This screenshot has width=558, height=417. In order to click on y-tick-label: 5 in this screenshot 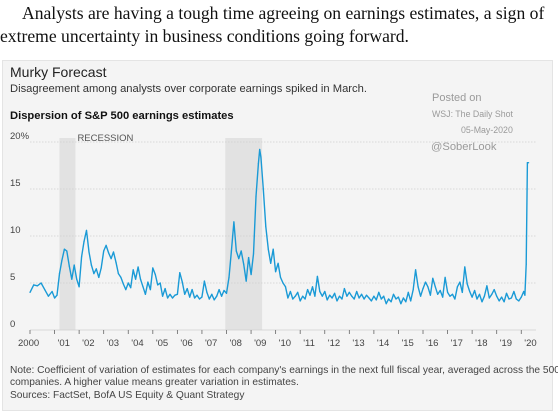, I will do `click(12, 277)`.